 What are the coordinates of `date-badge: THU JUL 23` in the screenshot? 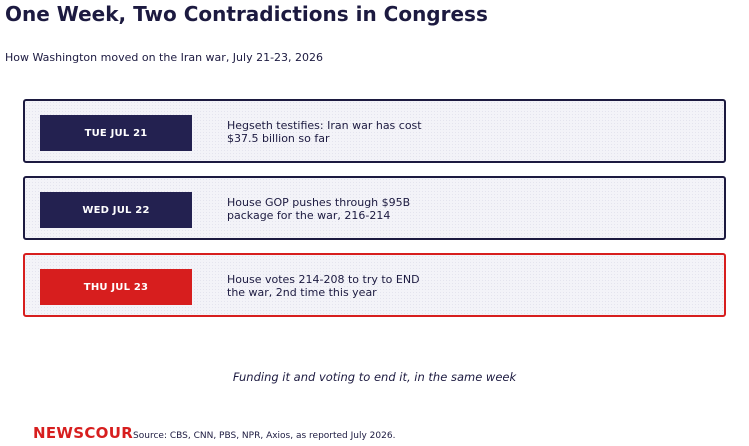 It's located at (116, 287).